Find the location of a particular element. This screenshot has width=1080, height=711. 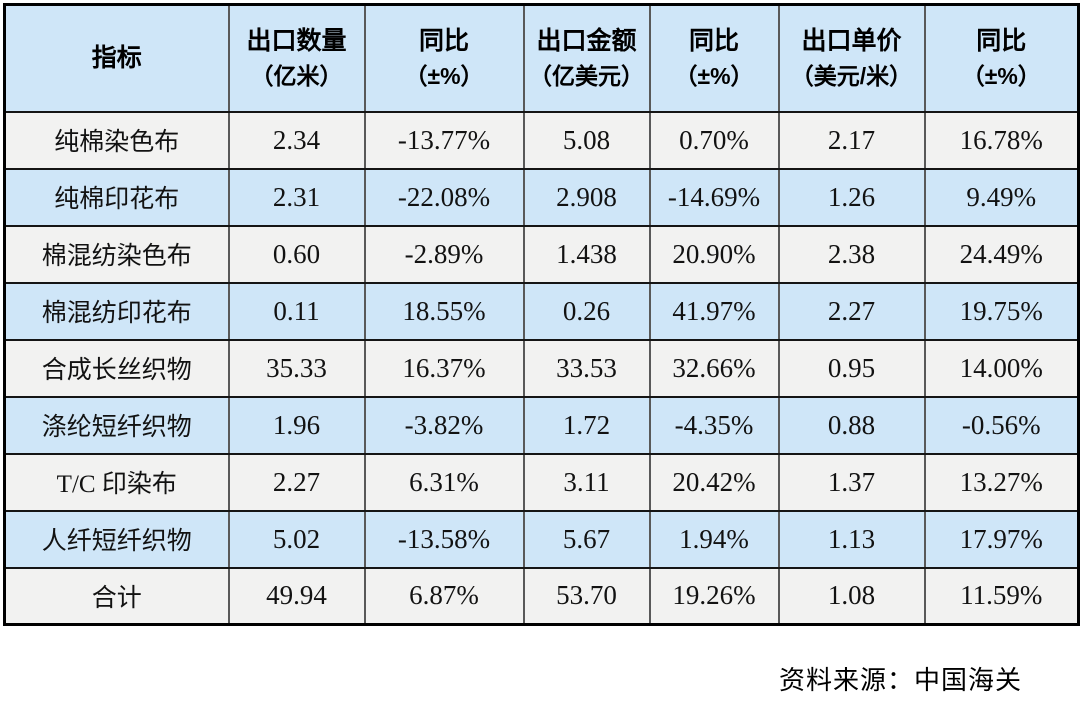

value-cell: 18.55% is located at coordinates (444, 311).